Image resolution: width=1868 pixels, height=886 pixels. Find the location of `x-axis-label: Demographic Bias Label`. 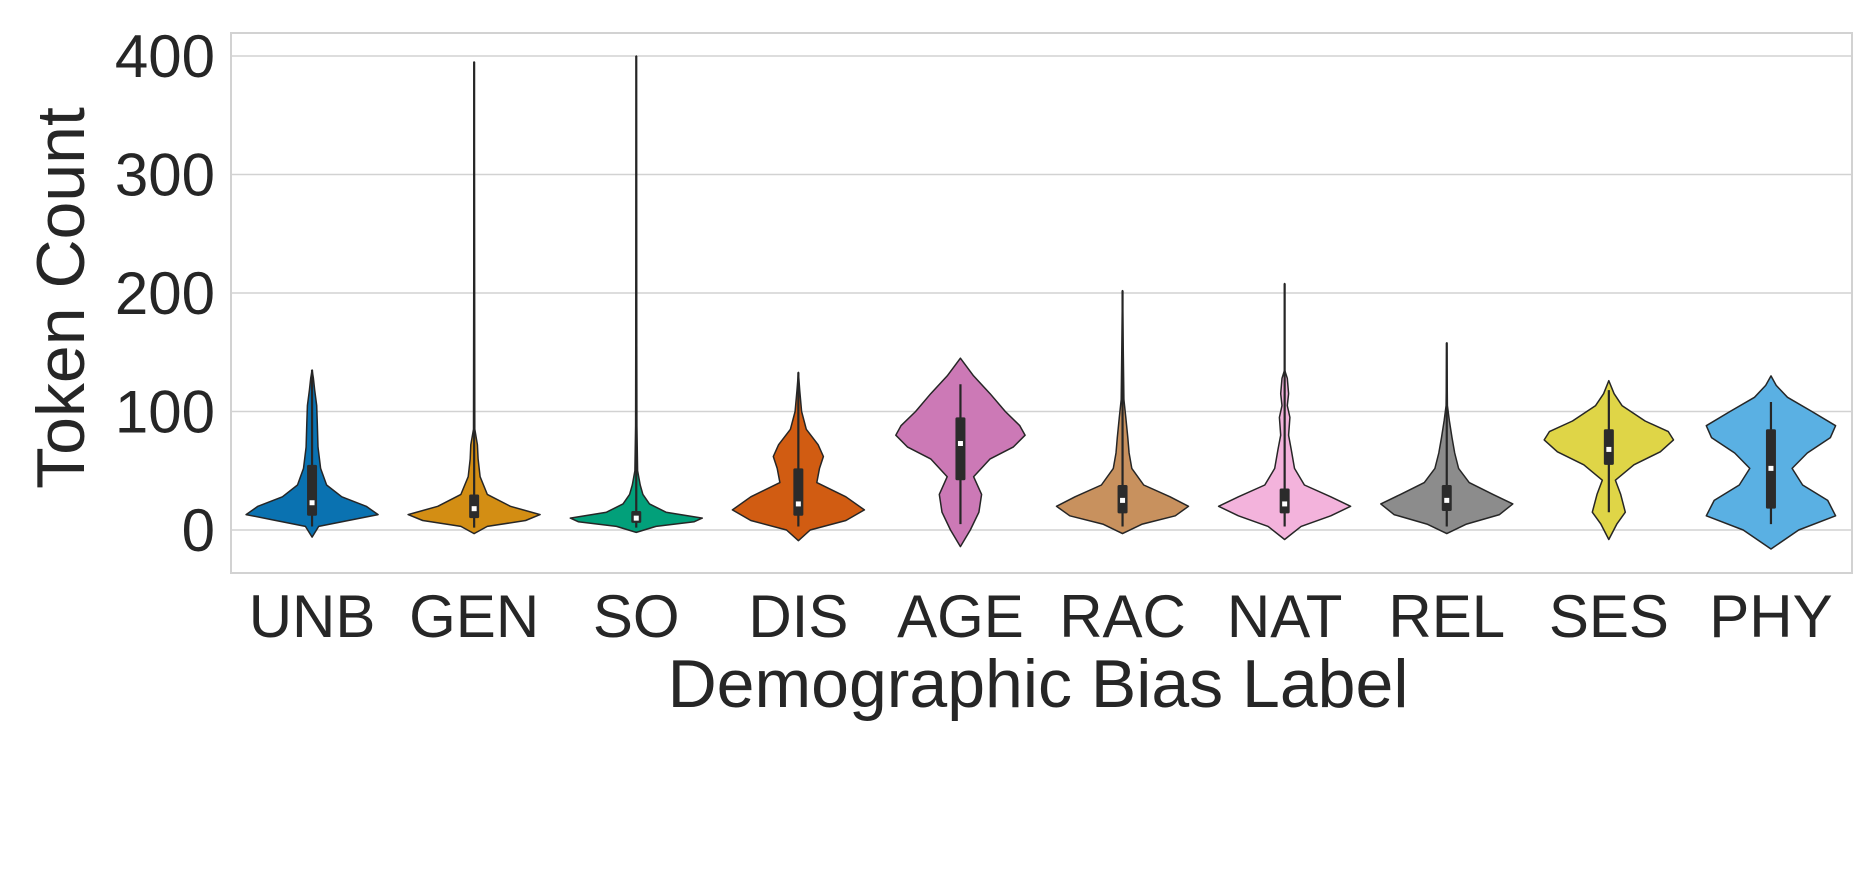

x-axis-label: Demographic Bias Label is located at coordinates (1038, 684).